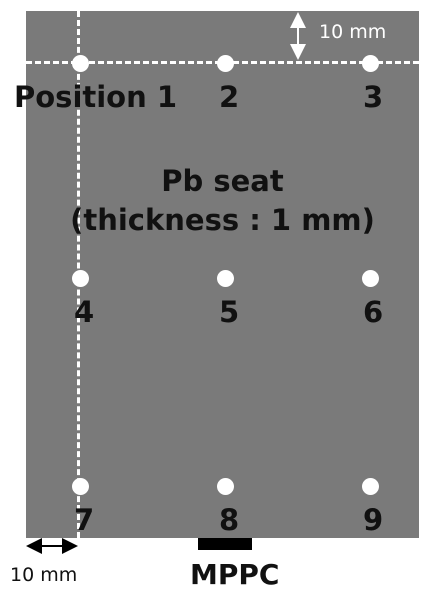 The width and height of the screenshot is (441, 597). I want to click on position-label-7: 7, so click(84, 520).